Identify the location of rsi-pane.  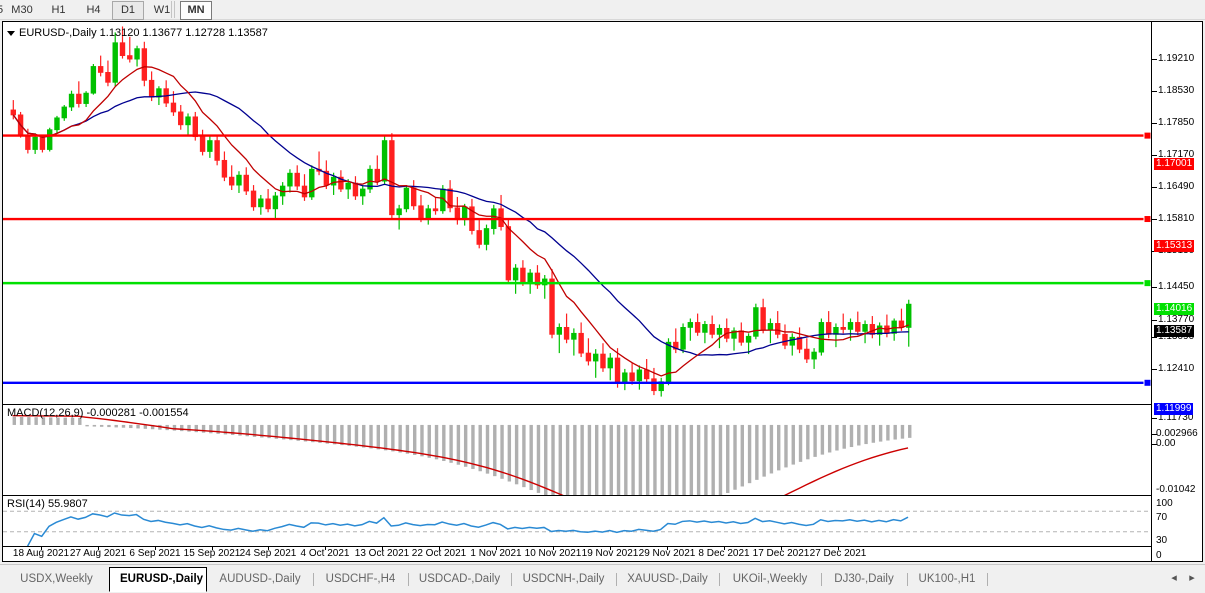
(577, 521).